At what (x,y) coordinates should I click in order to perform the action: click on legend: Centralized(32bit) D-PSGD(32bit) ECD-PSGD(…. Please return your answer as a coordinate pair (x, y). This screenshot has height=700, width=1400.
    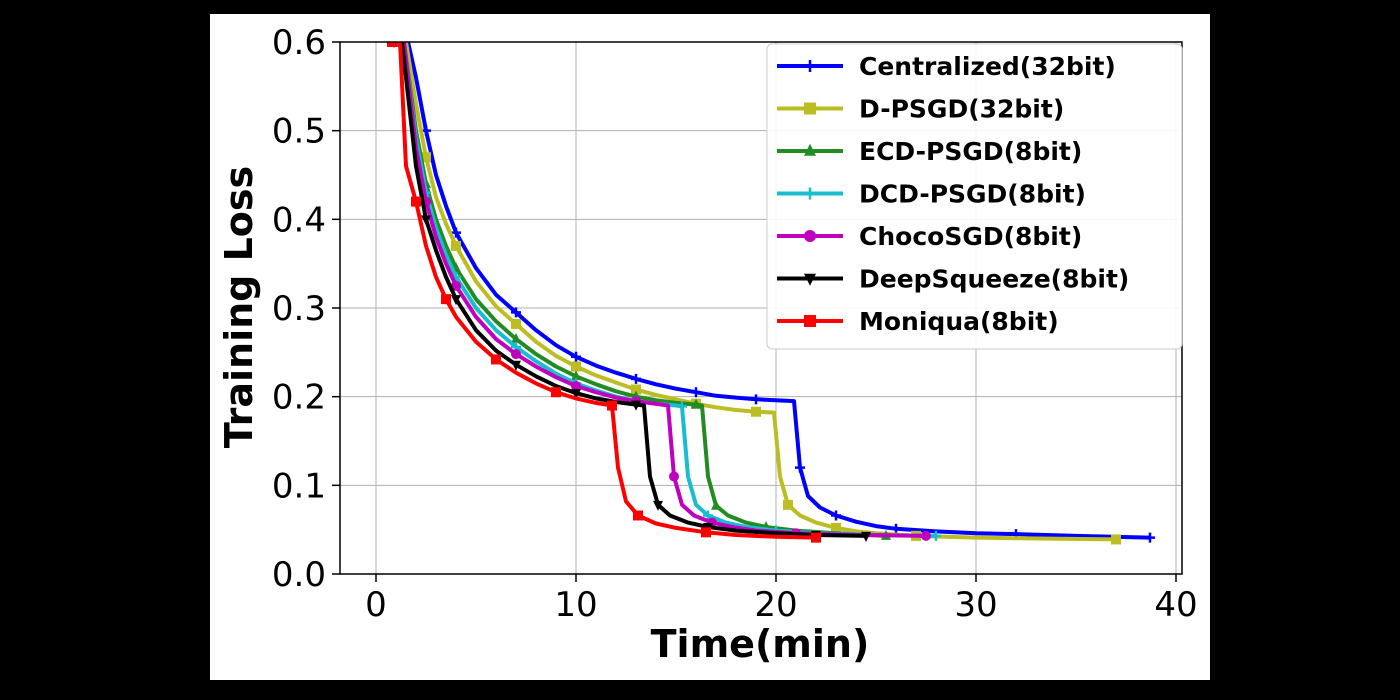
    Looking at the image, I should click on (974, 196).